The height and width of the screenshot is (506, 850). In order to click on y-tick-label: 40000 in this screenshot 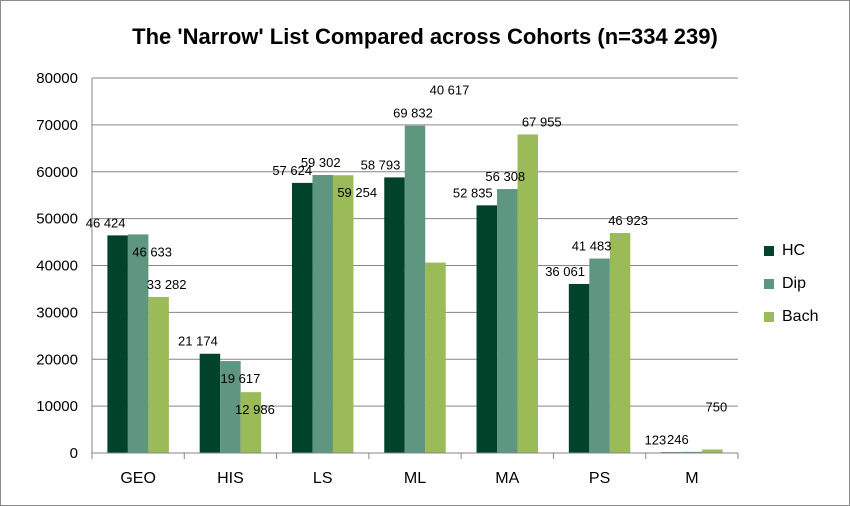, I will do `click(57, 266)`.